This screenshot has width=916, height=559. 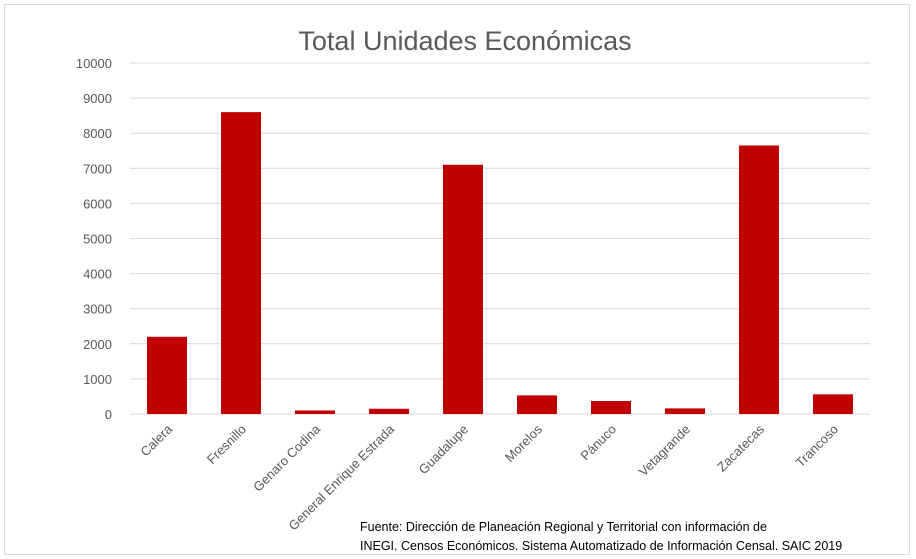 I want to click on x-tick-label: Trancoso, so click(x=817, y=446).